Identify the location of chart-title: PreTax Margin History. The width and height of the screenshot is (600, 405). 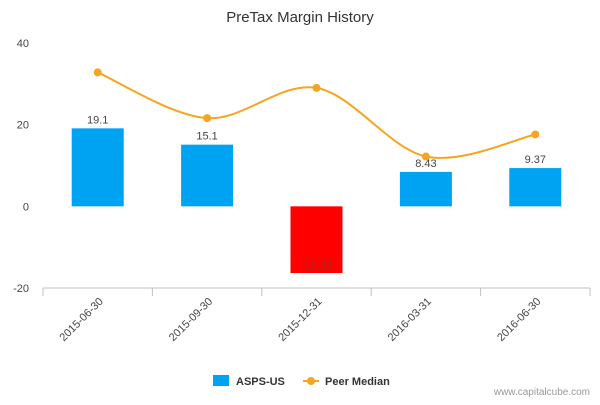
(300, 17).